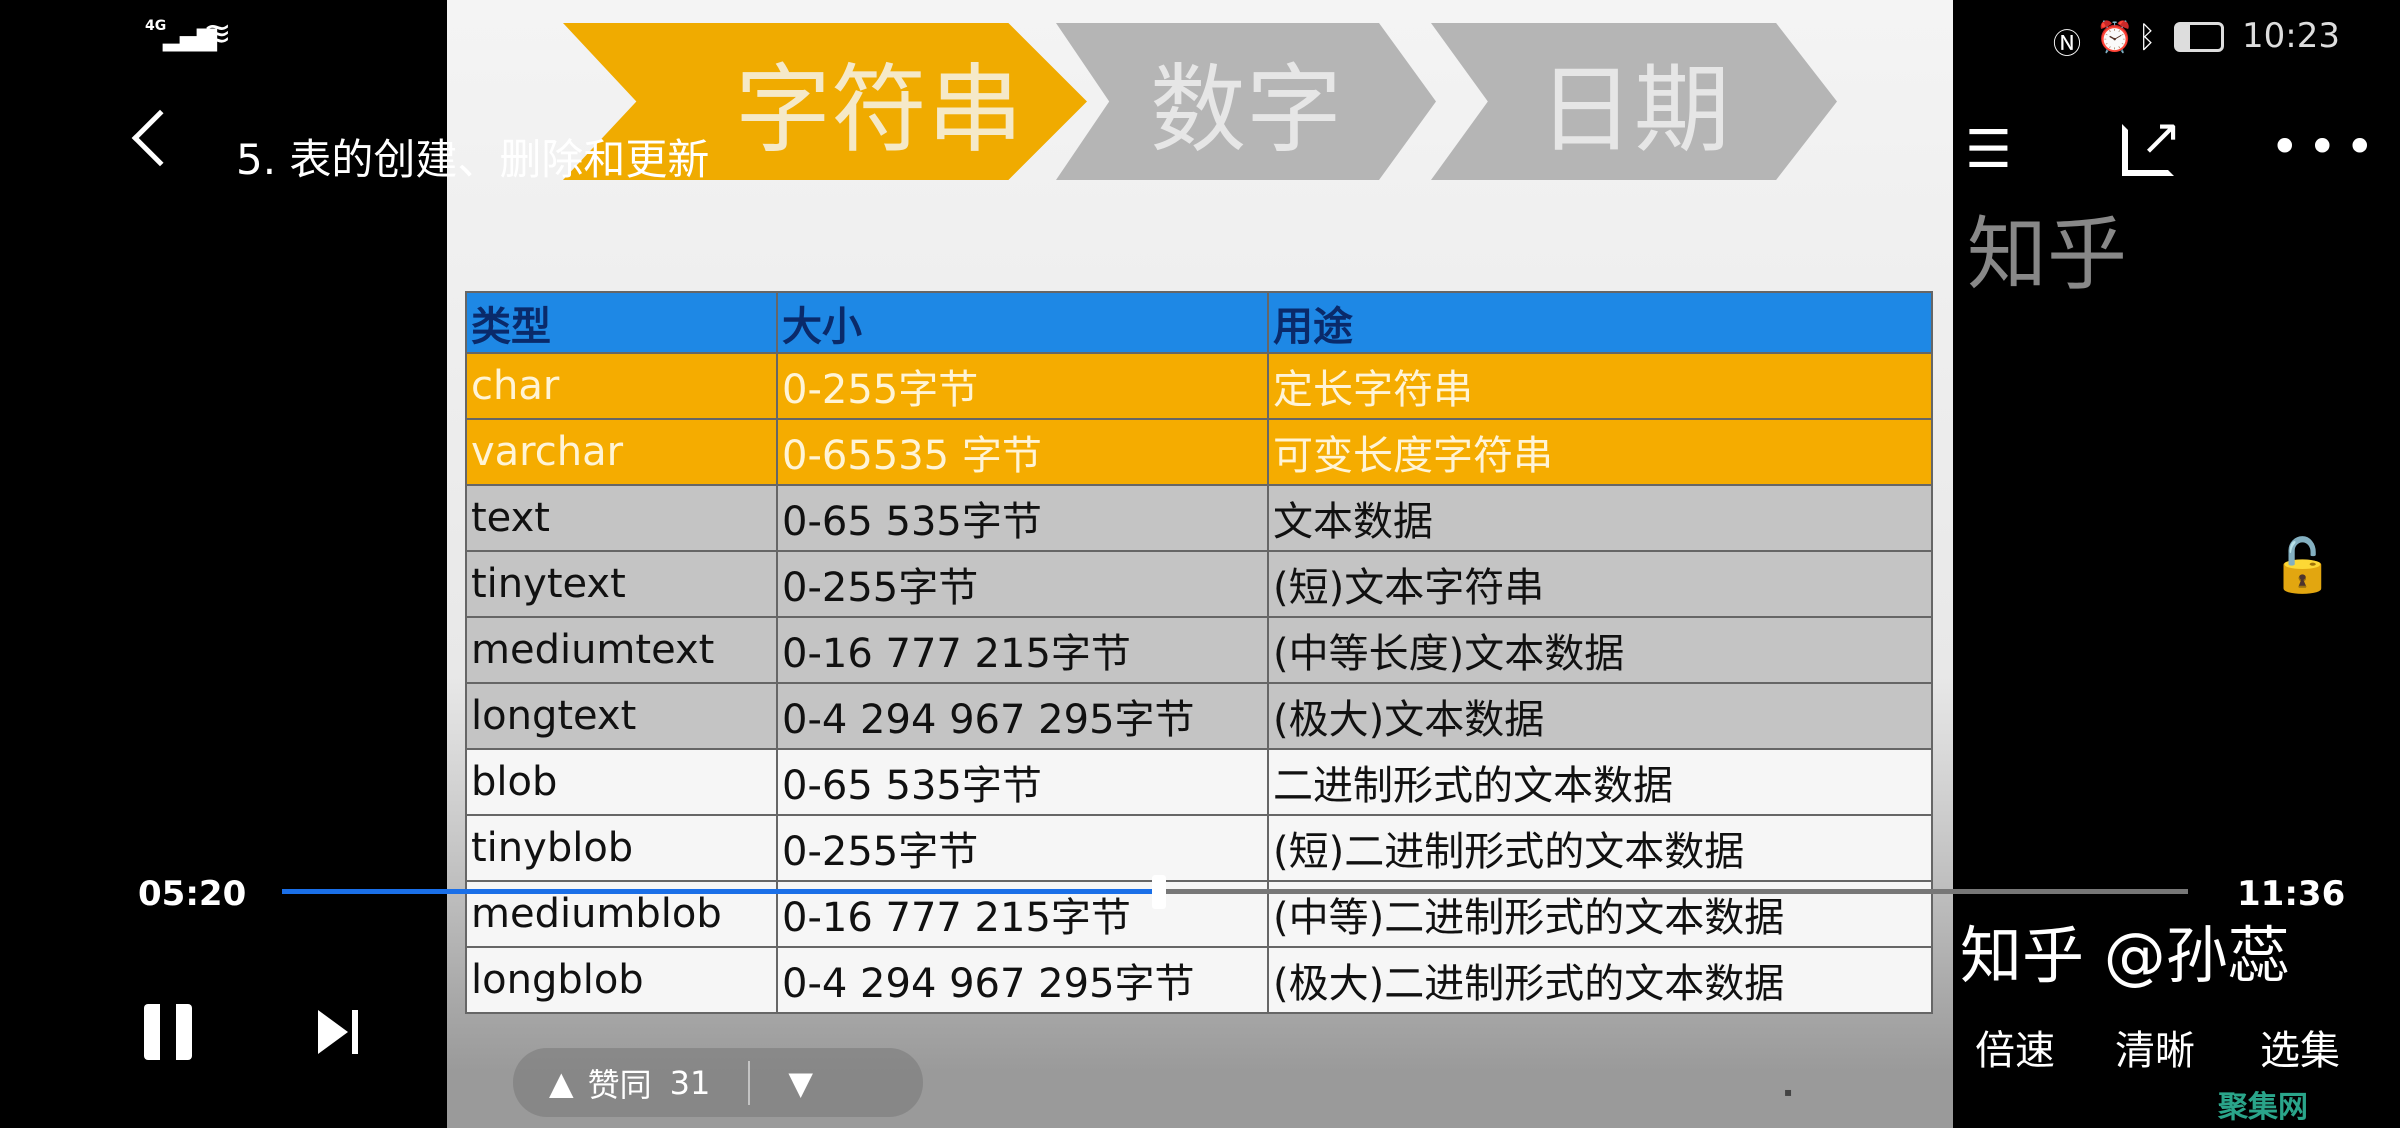 The width and height of the screenshot is (2400, 1128). What do you see at coordinates (160, 138) in the screenshot?
I see `back-icon` at bounding box center [160, 138].